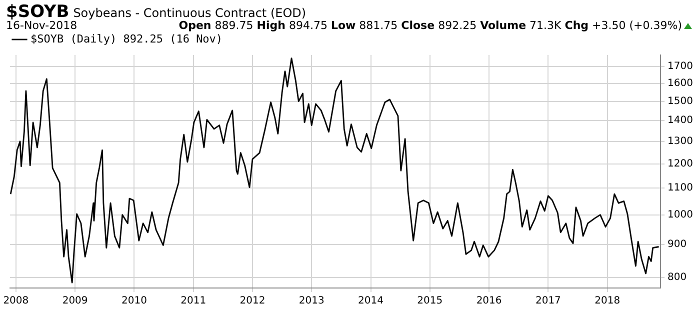 The height and width of the screenshot is (312, 700). Describe the element at coordinates (42, 25) in the screenshot. I see `text: 16-Nov-2018` at that location.